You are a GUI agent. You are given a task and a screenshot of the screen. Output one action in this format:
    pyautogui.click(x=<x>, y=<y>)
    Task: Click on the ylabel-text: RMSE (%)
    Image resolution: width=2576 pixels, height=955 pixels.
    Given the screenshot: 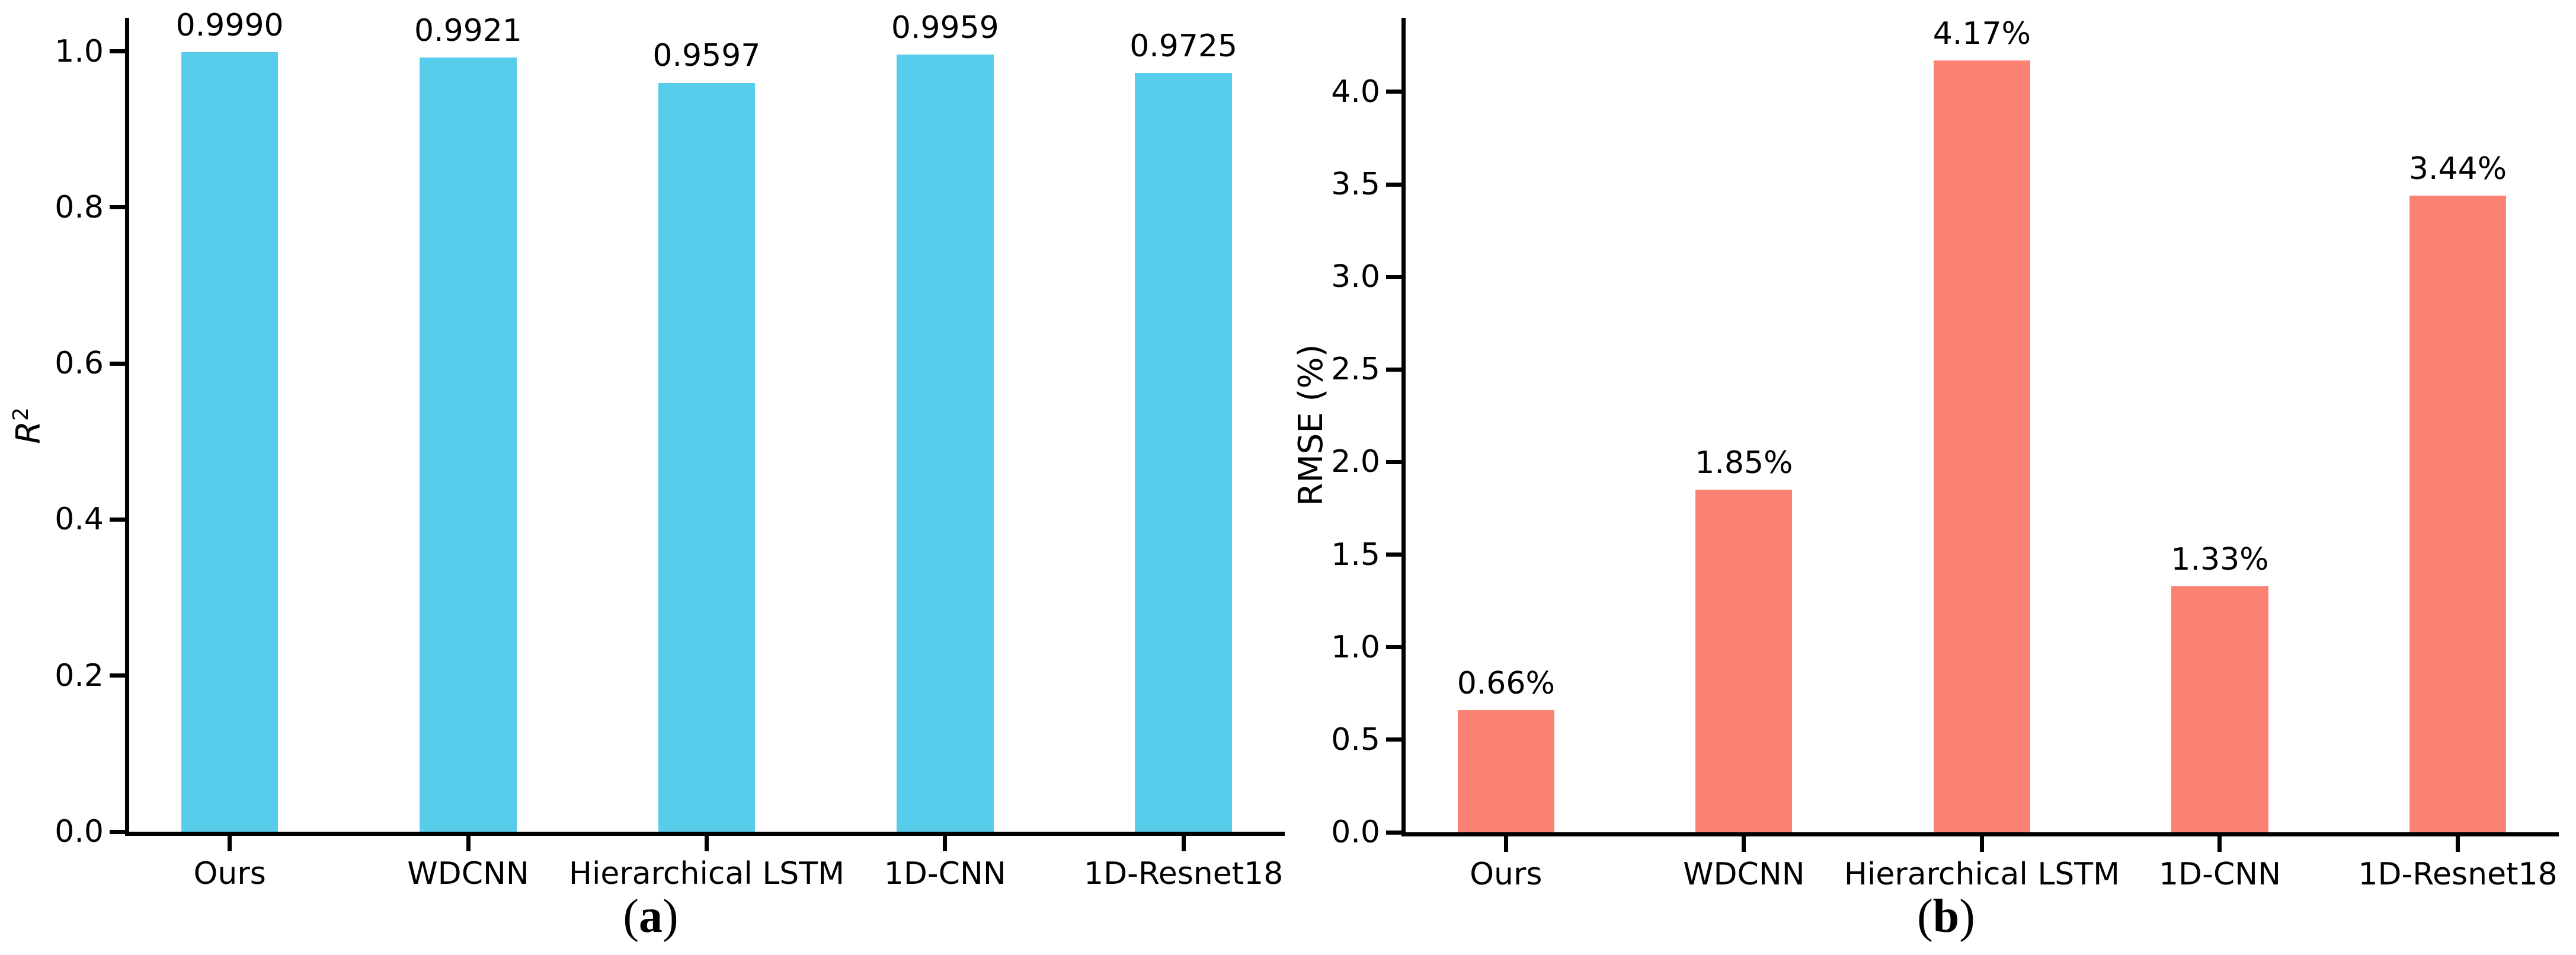 What is the action you would take?
    pyautogui.click(x=1310, y=425)
    